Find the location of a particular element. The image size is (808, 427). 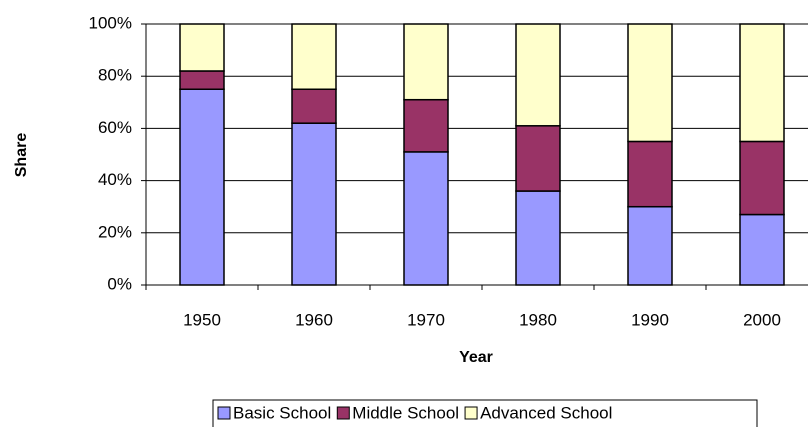

x-tick-label: 1950 is located at coordinates (202, 319).